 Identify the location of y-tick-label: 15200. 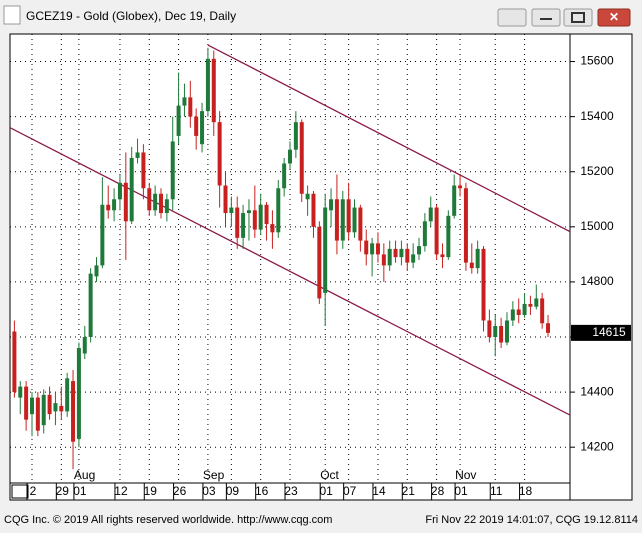
(597, 171).